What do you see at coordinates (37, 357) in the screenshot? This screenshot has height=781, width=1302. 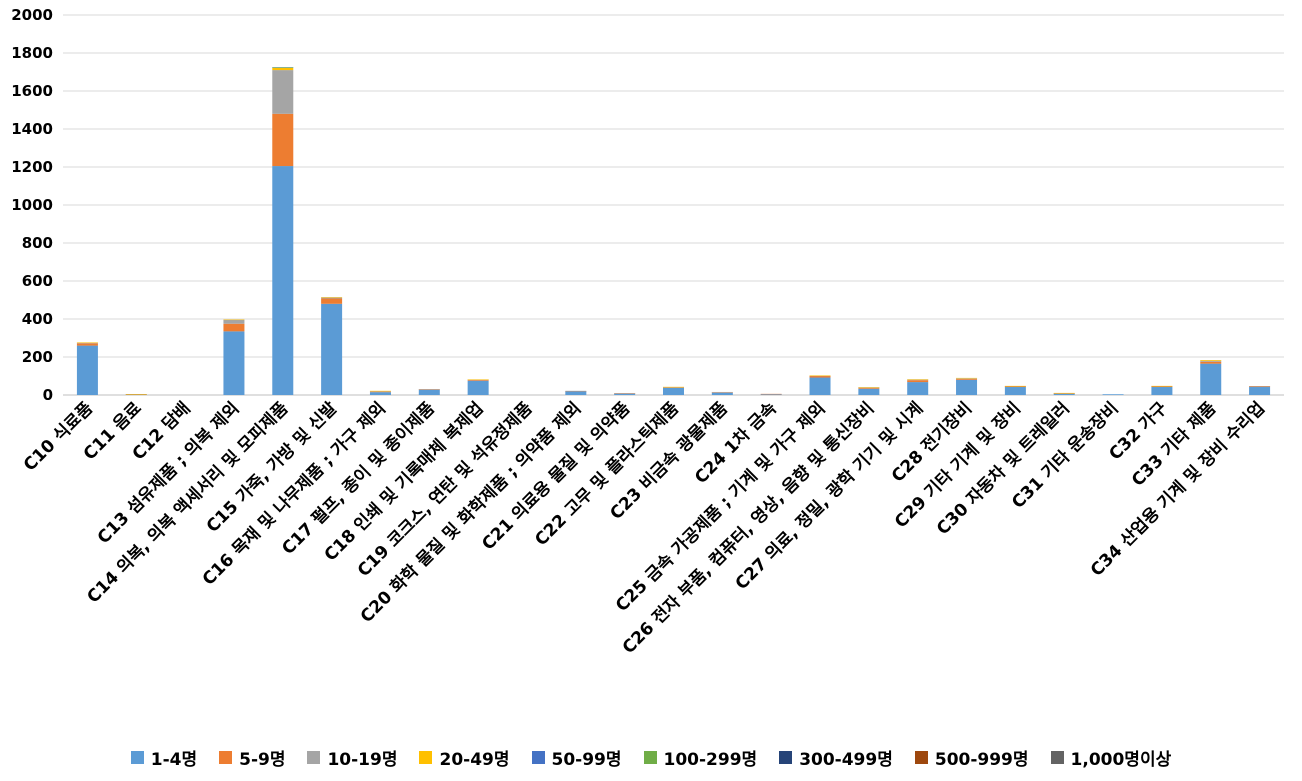 I see `y-tick-label: 200` at bounding box center [37, 357].